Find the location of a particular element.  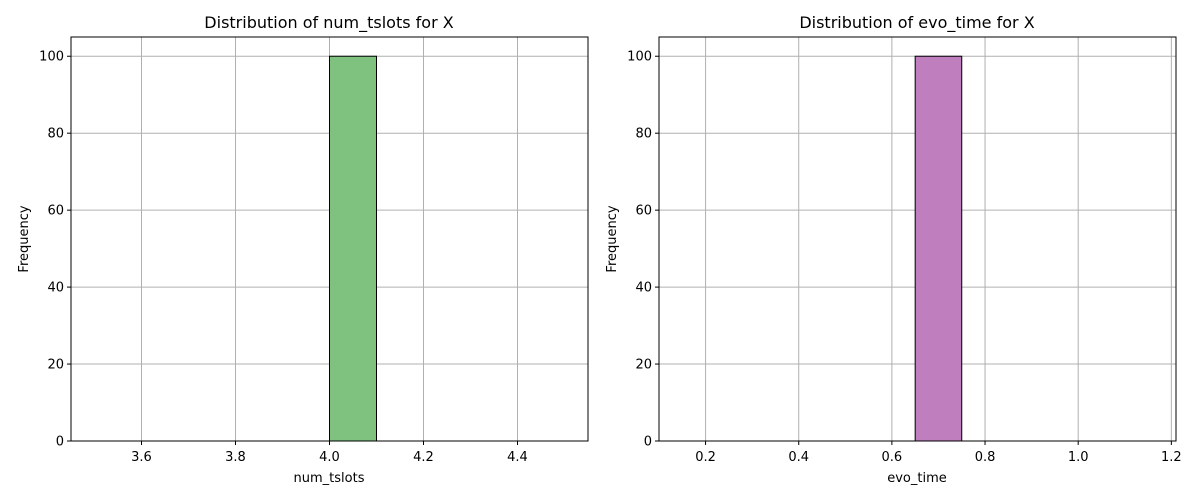

chart-title: Distribution of num_tslots for X is located at coordinates (328, 23).